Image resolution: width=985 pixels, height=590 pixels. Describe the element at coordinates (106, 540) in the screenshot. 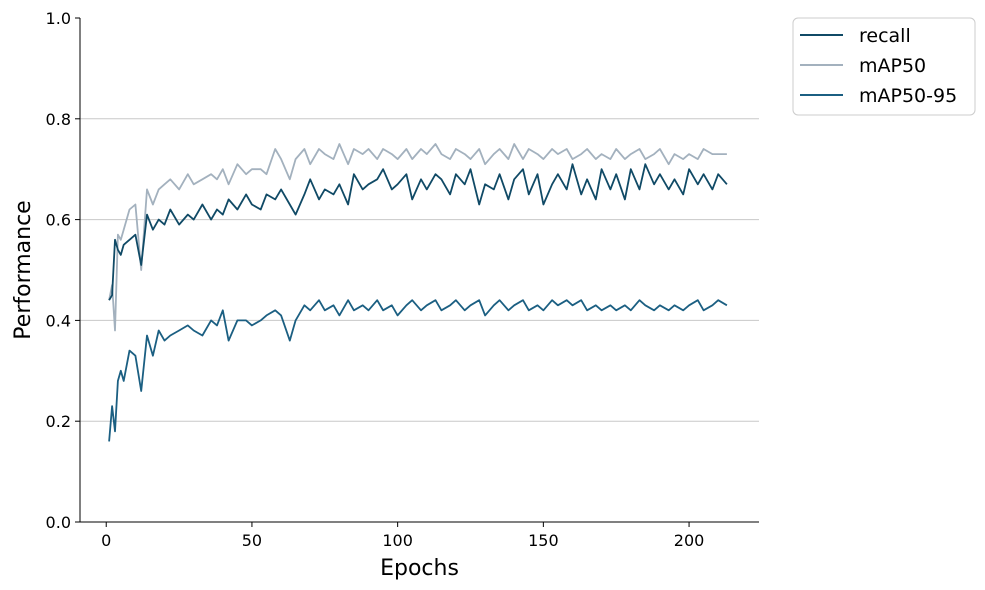

I see `x-tick-label: 0` at that location.